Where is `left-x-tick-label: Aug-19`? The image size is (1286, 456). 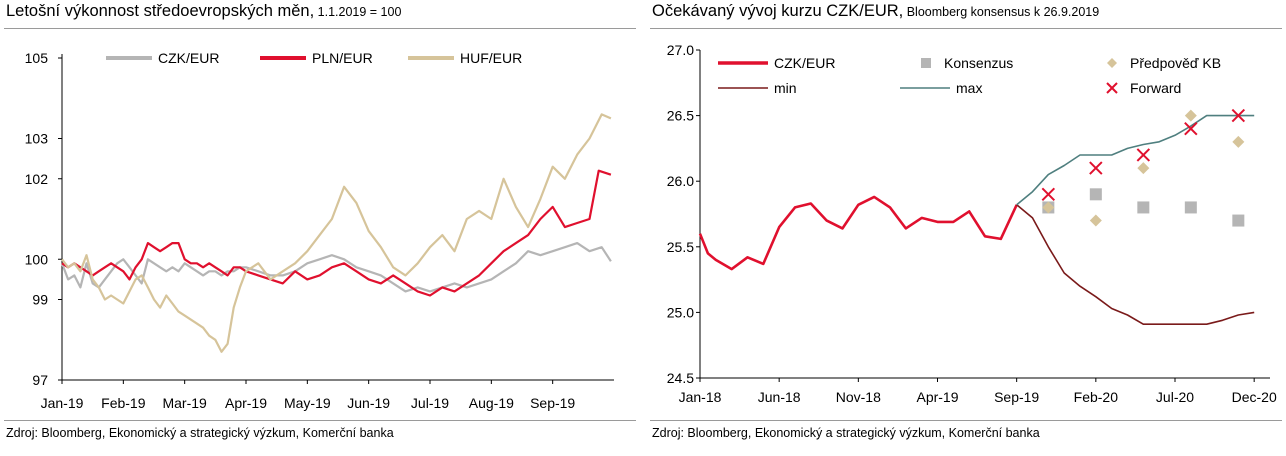
left-x-tick-label: Aug-19 is located at coordinates (491, 403).